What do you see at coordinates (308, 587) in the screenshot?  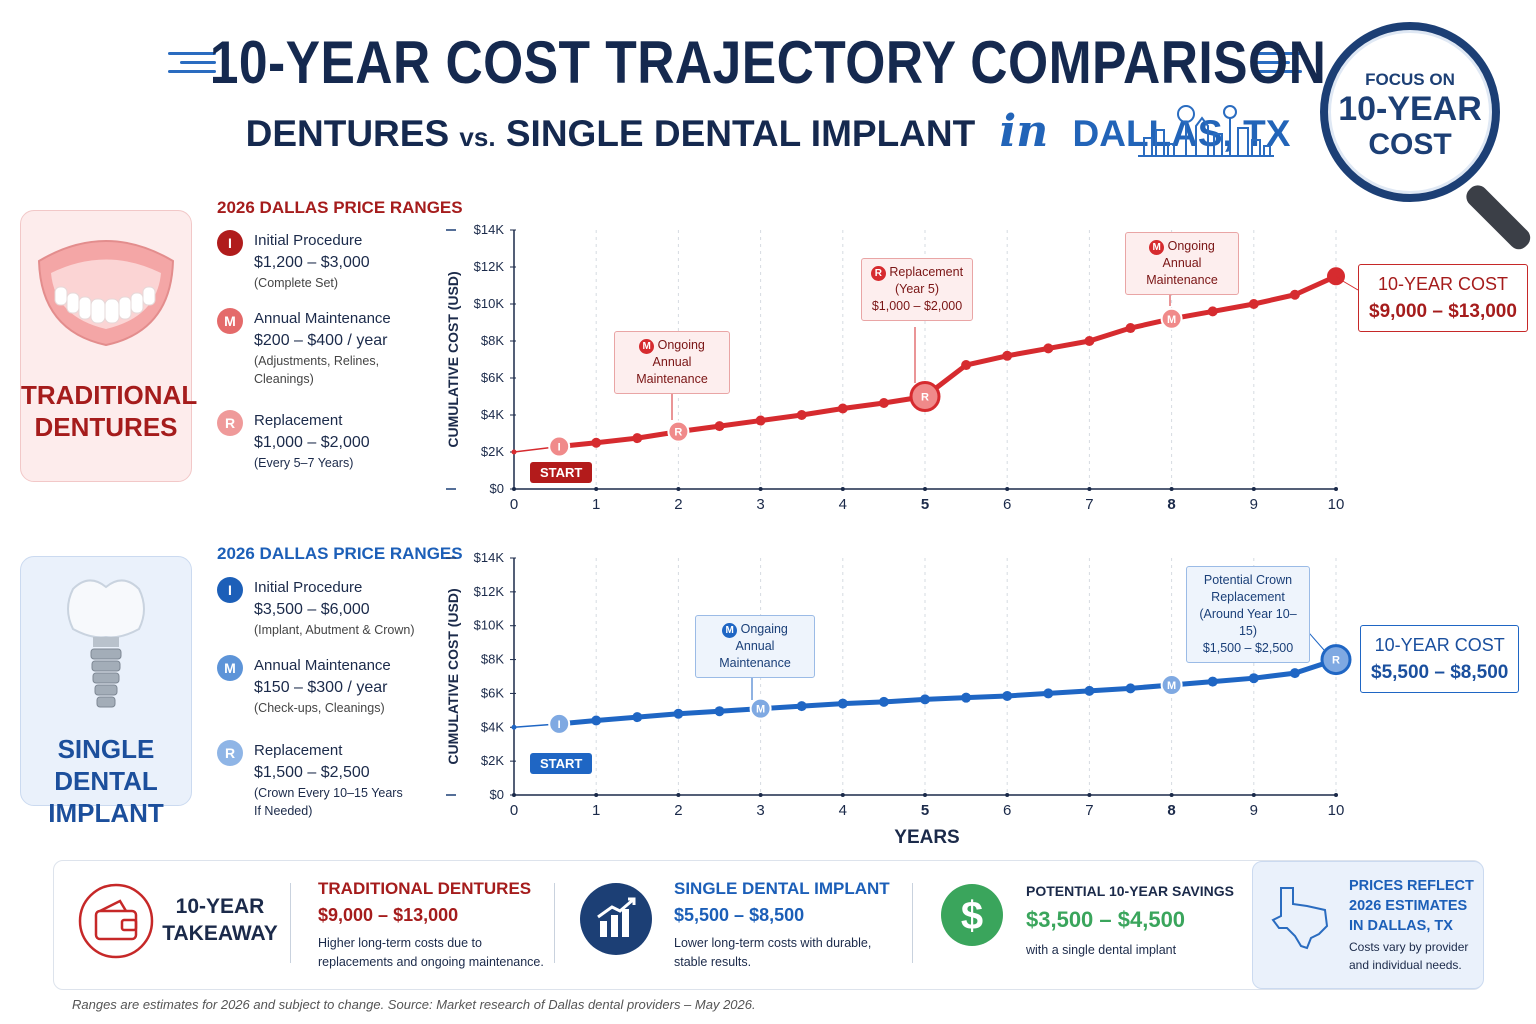 I see `implant-initial-title: Initial Procedure` at bounding box center [308, 587].